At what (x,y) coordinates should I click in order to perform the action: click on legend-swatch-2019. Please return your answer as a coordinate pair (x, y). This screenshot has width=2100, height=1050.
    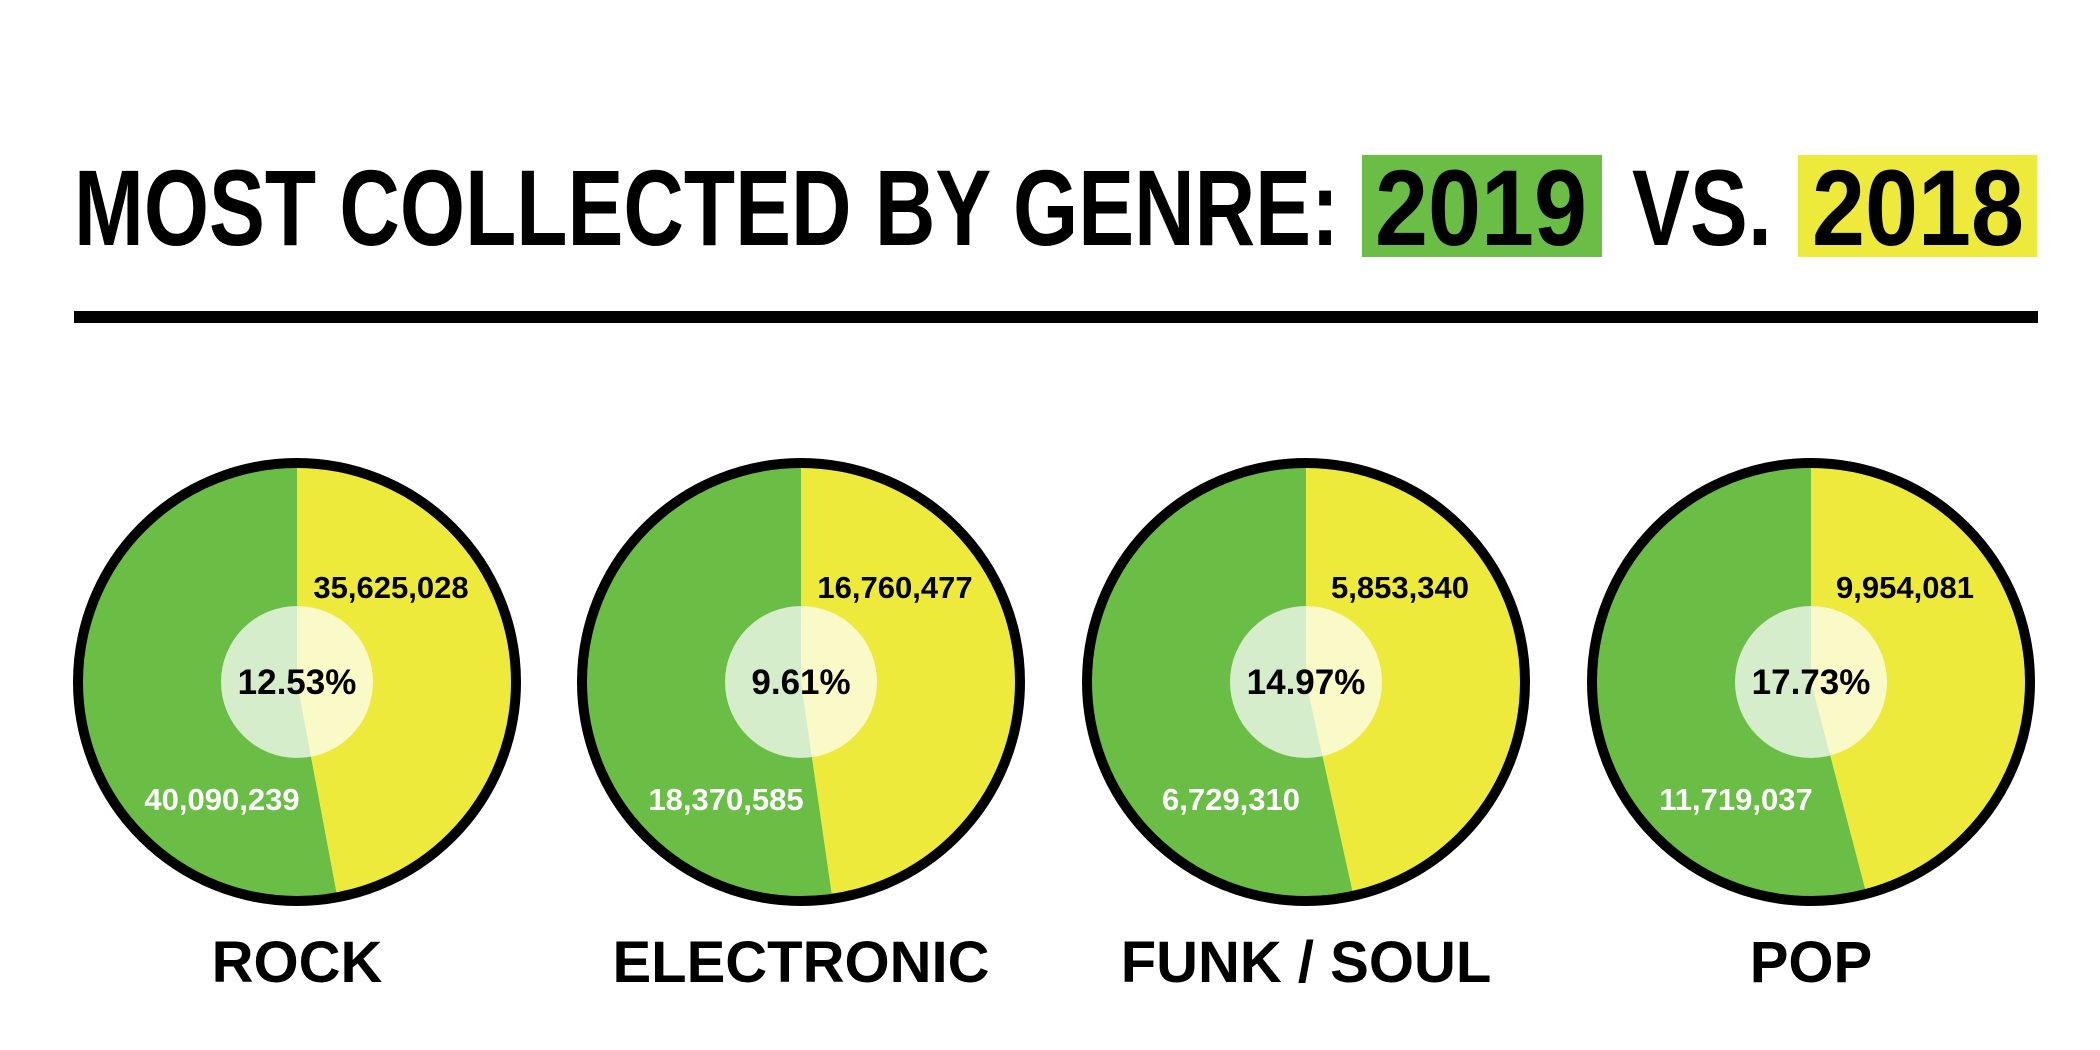
    Looking at the image, I should click on (1482, 206).